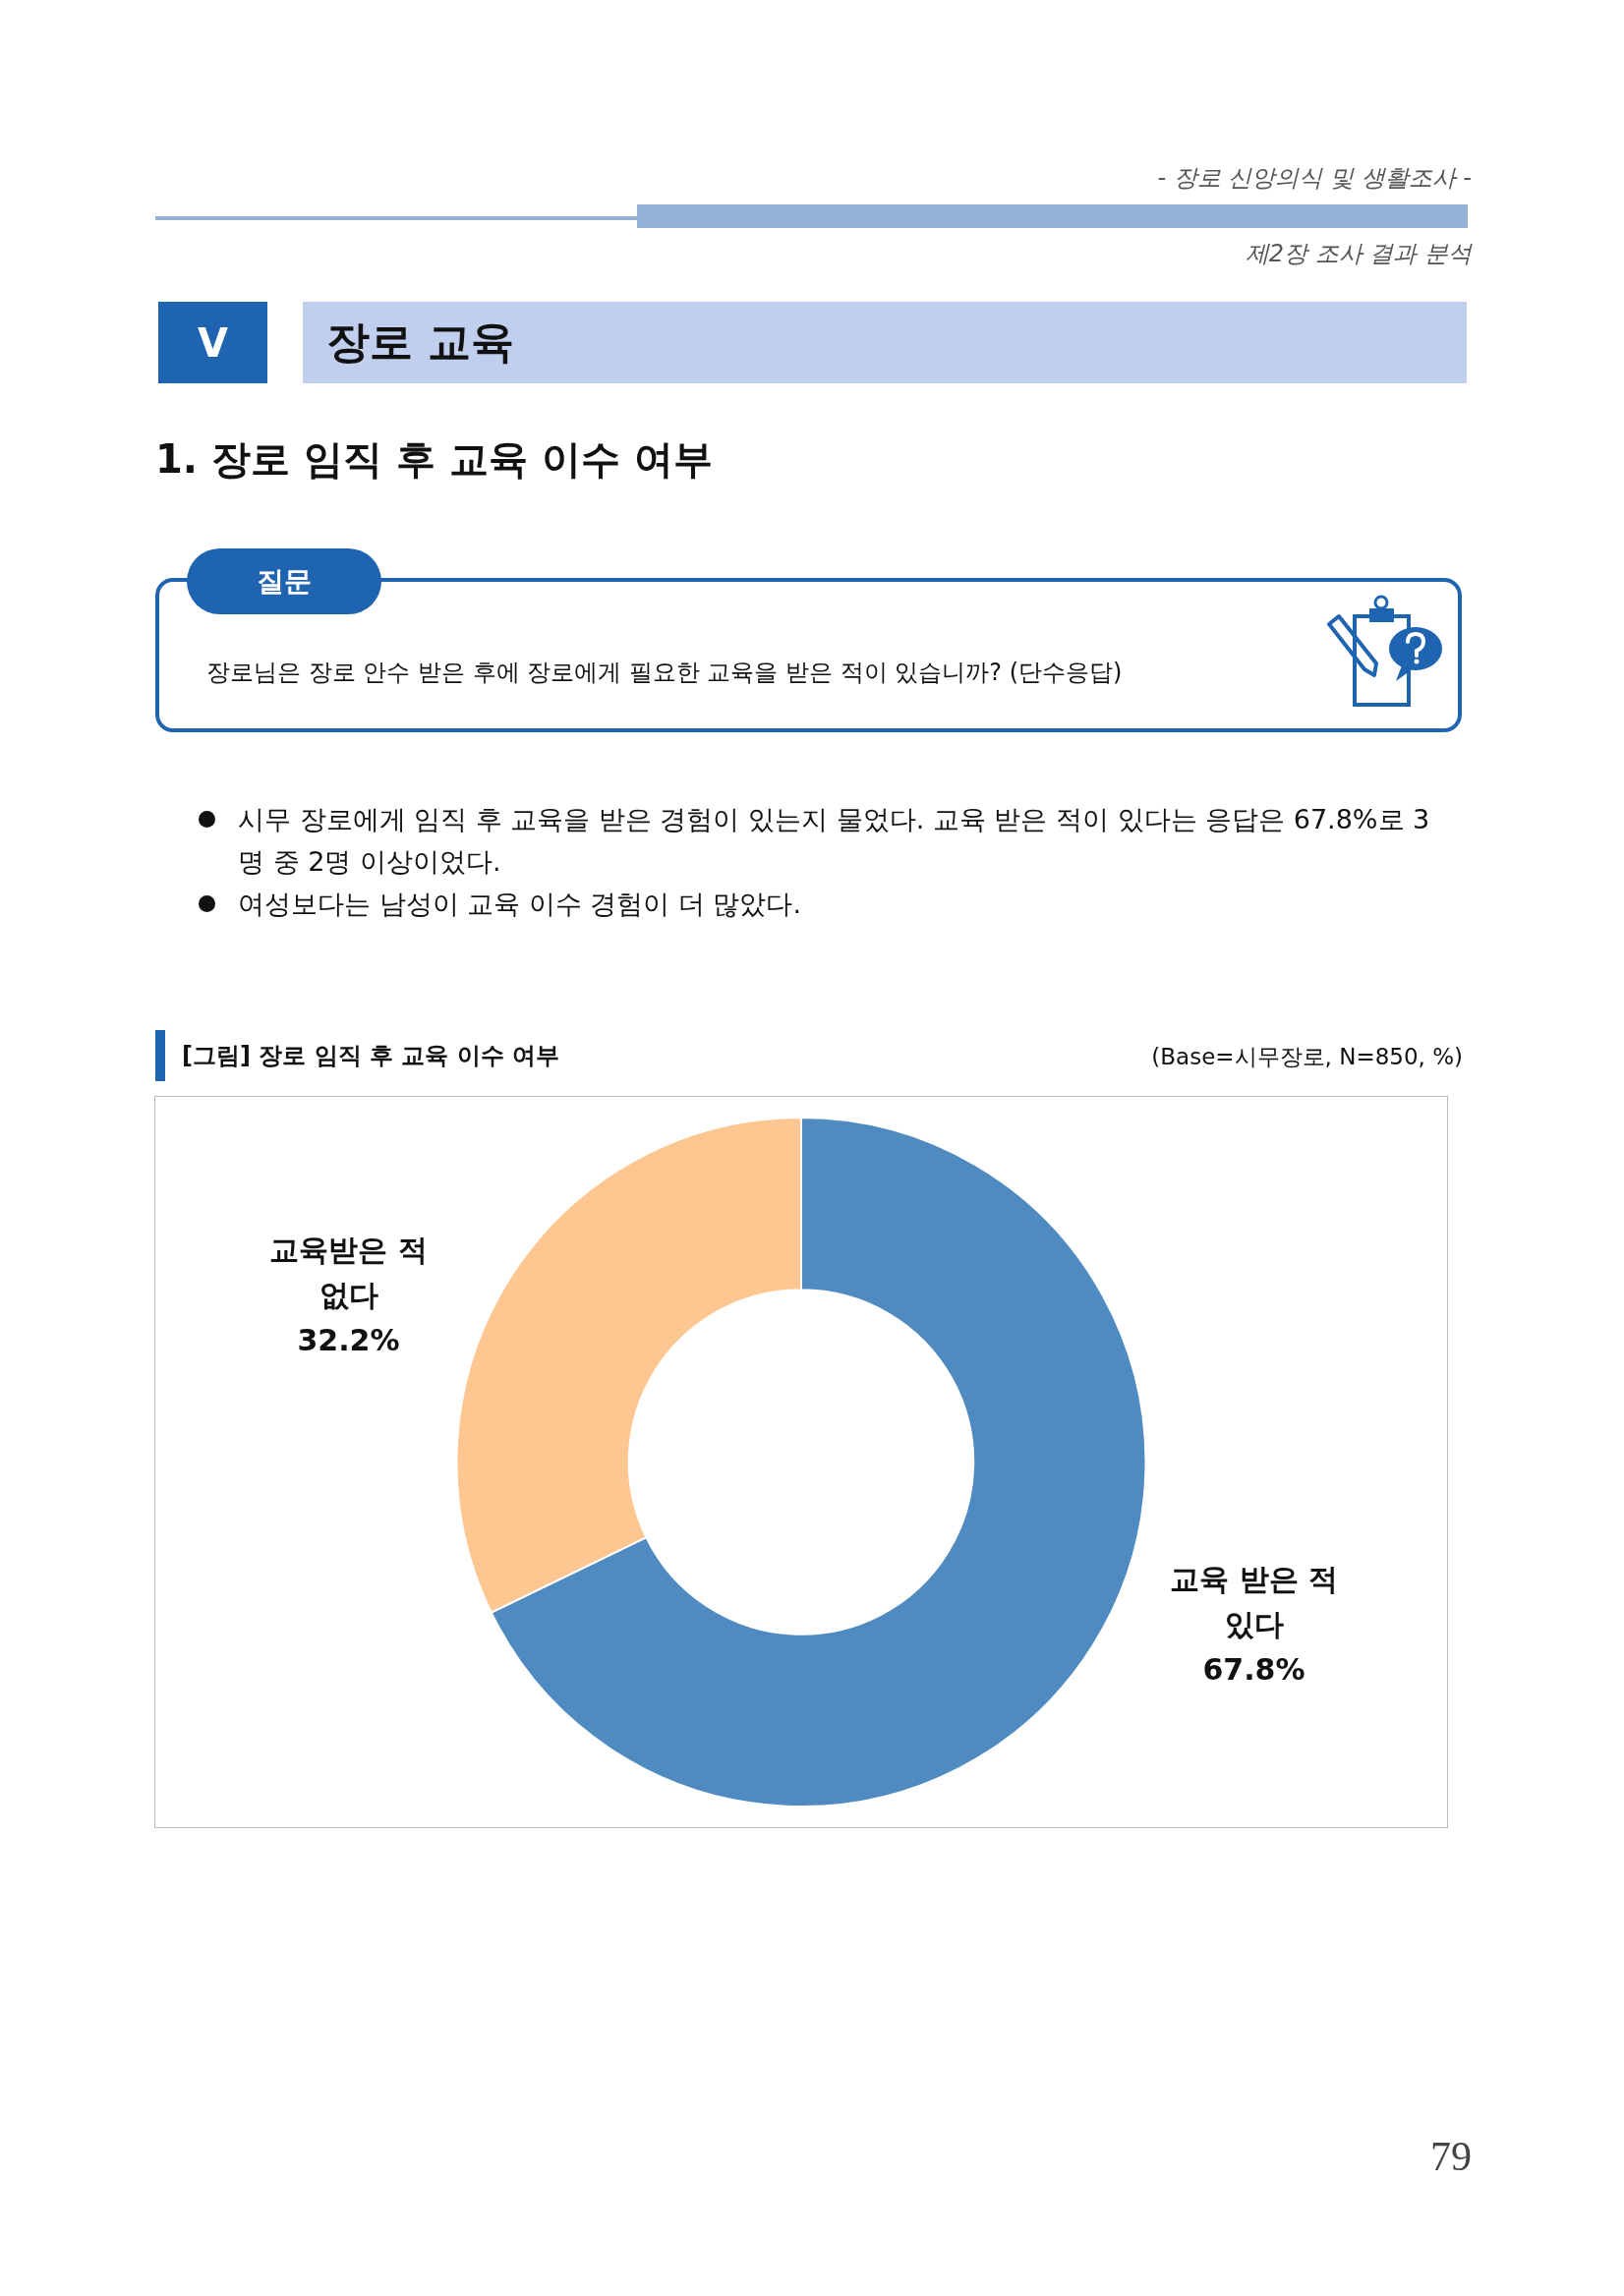  Describe the element at coordinates (1314, 179) in the screenshot. I see `text: - 장로 신앙의식 및 생활조사 -` at that location.